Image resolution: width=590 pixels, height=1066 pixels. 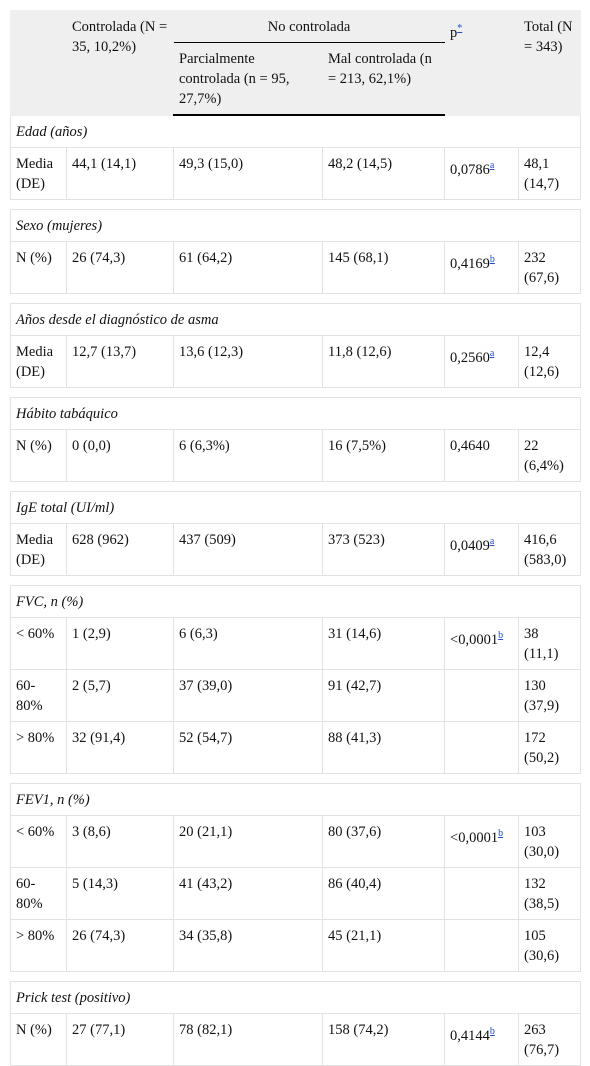 What do you see at coordinates (383, 1039) in the screenshot?
I see `cell: 158 (74,2)` at bounding box center [383, 1039].